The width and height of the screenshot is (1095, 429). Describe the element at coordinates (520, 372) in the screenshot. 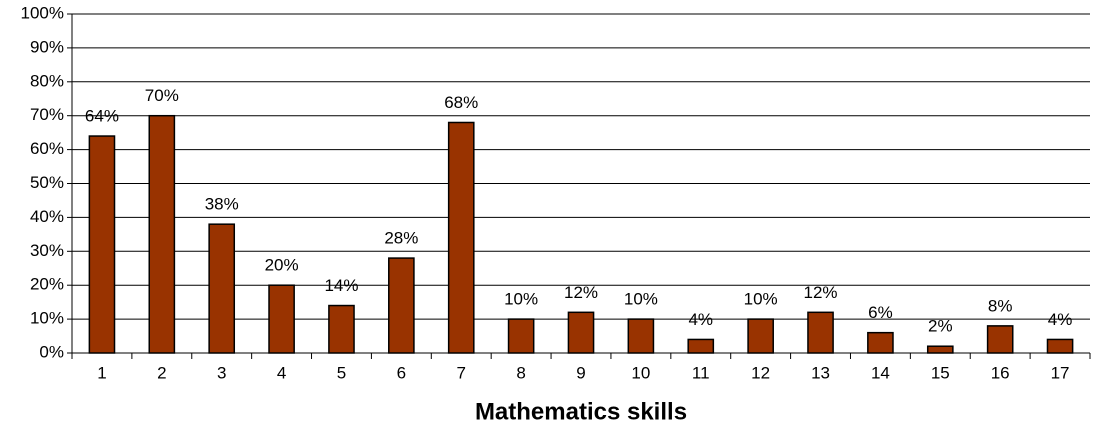

I see `x-tick-label: 8` at that location.